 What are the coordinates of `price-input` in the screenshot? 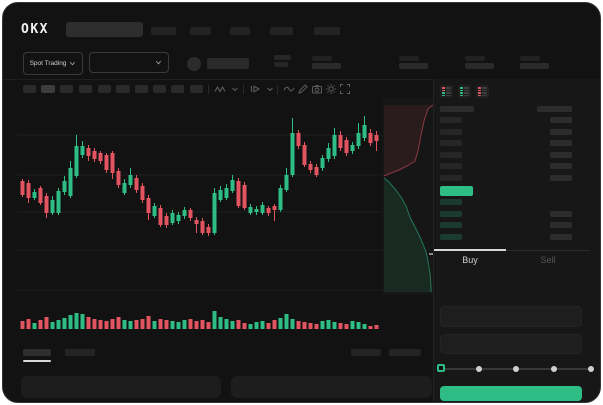 It's located at (511, 316).